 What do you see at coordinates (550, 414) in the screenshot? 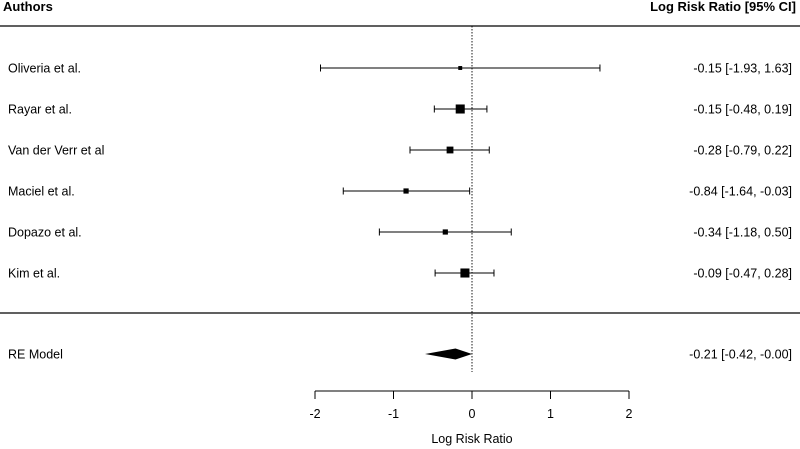
I see `x-tick-label: 1` at bounding box center [550, 414].